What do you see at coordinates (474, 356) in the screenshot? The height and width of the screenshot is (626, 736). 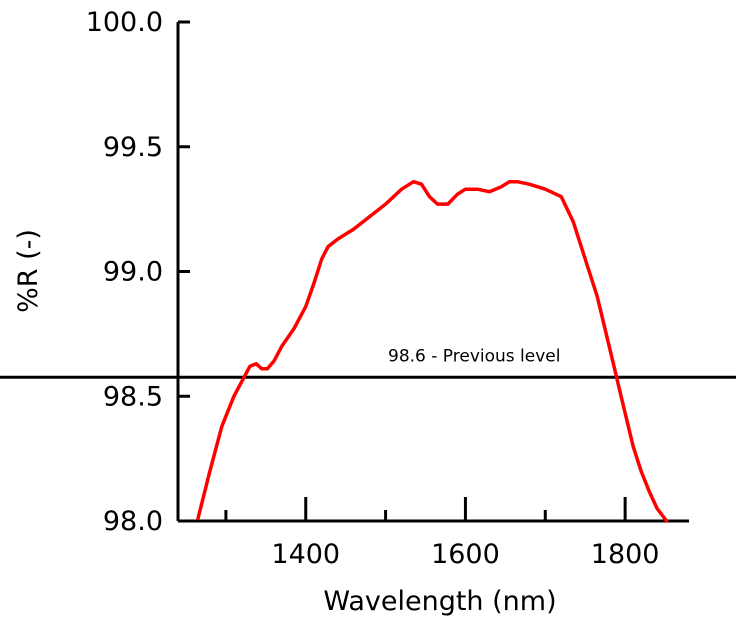 I see `reference-line-label: 98.6 - Previous level` at bounding box center [474, 356].